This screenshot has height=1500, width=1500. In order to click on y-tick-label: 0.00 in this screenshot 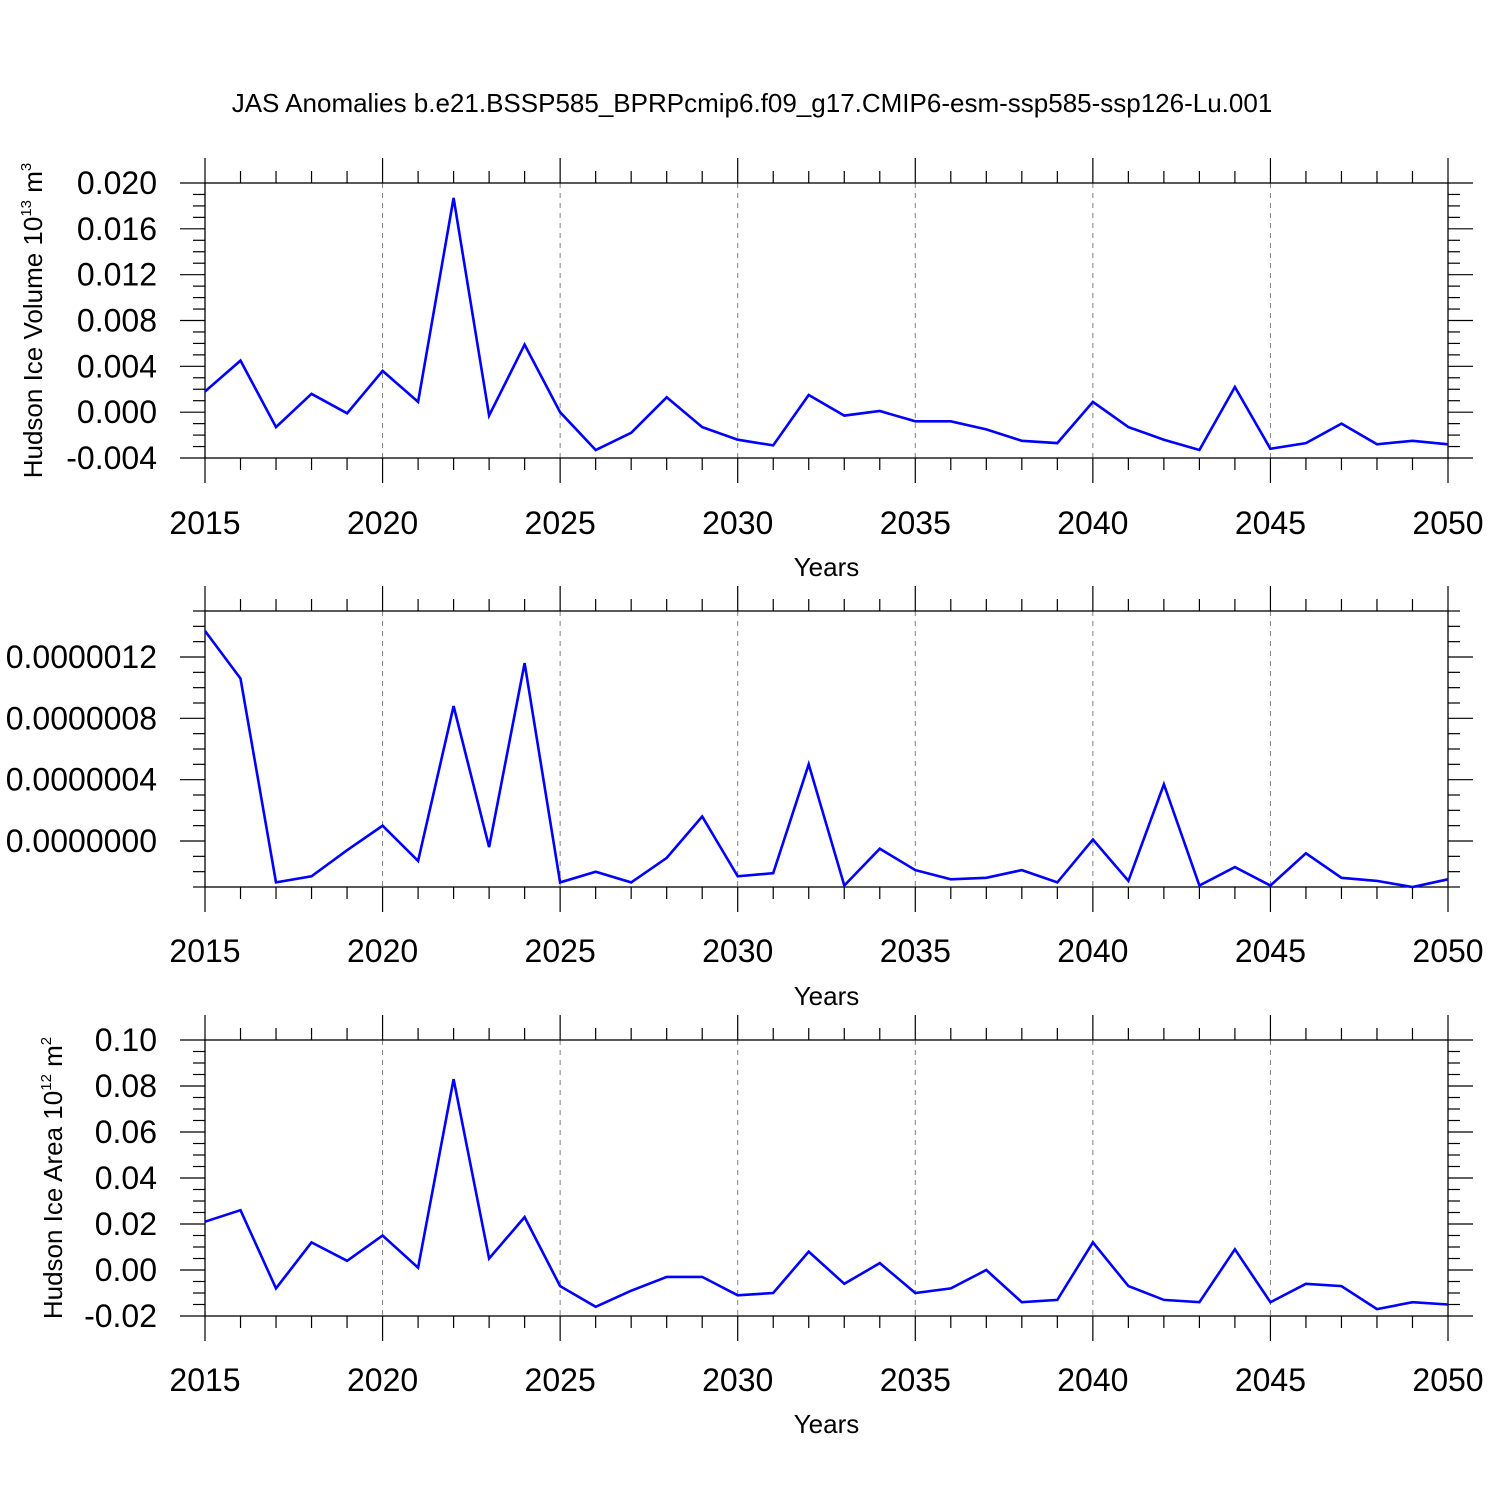, I will do `click(126, 1270)`.